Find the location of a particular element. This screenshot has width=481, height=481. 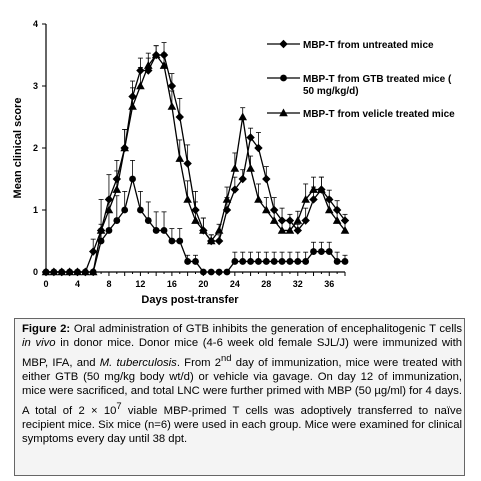

legend-marker-diamond is located at coordinates (283, 44).